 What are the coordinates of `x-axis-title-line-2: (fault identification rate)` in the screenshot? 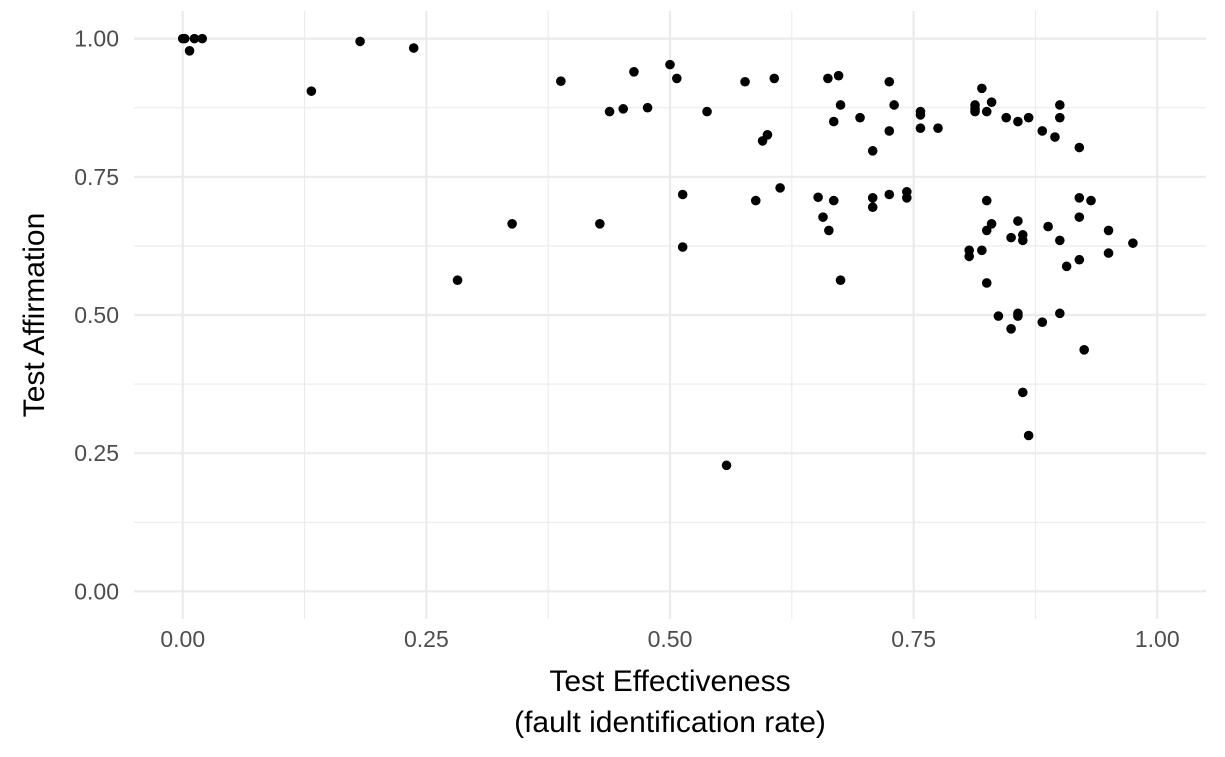 It's located at (670, 722).